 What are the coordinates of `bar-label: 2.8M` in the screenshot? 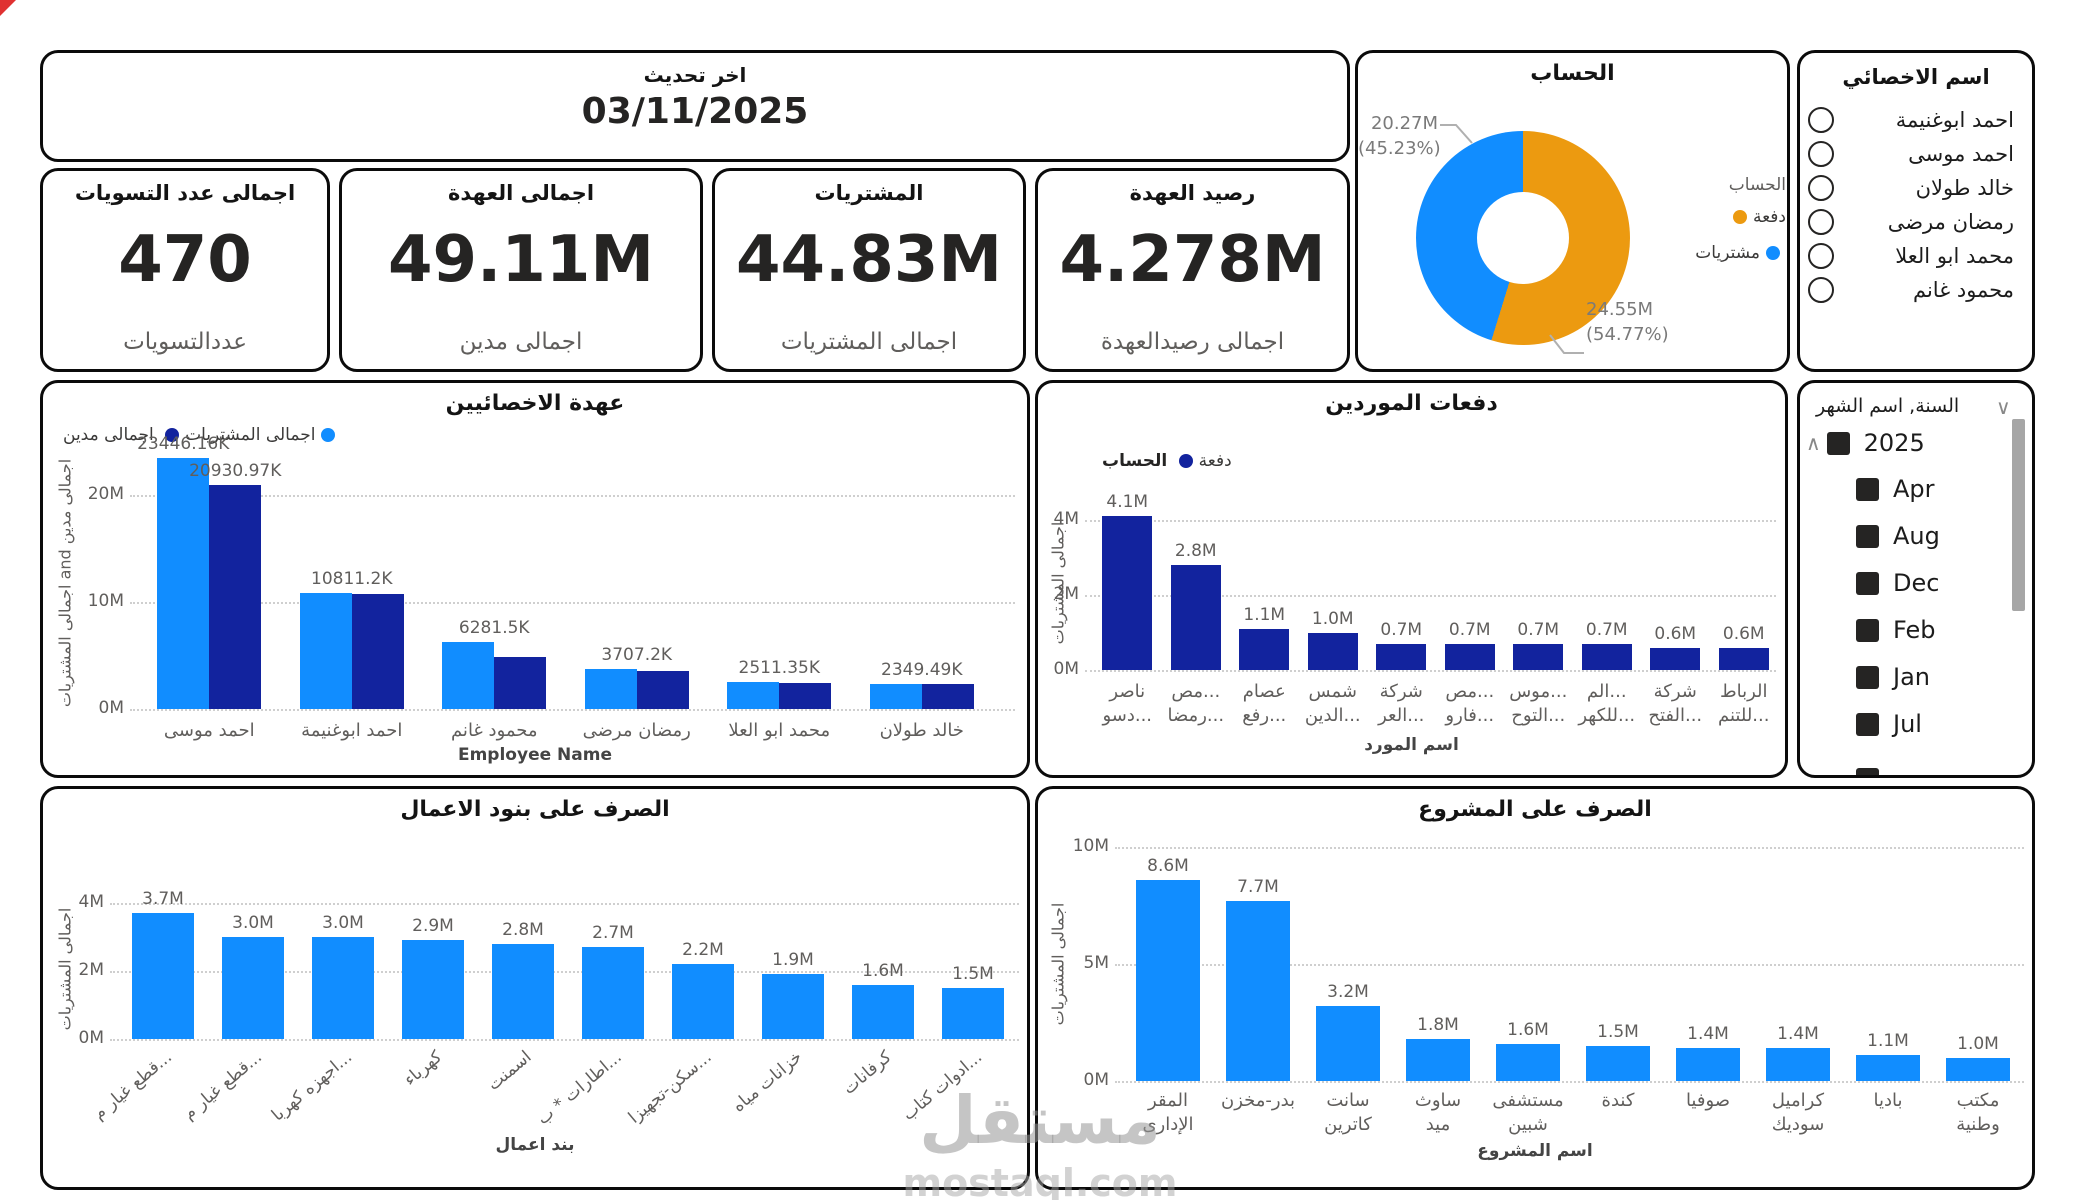 It's located at (1195, 551).